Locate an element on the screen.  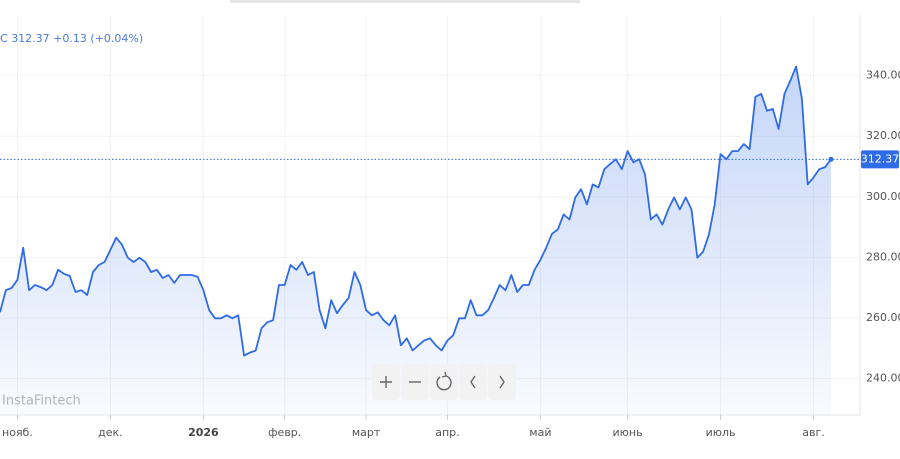
change-pct: (+0.04%) is located at coordinates (116, 38).